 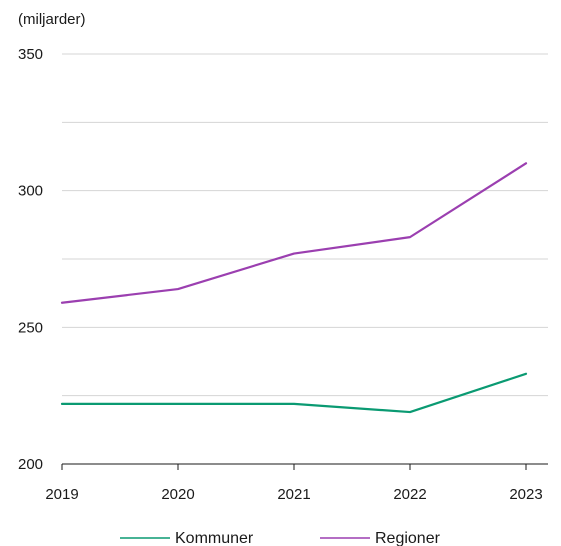 What do you see at coordinates (280, 538) in the screenshot?
I see `legend: Kommuner Regioner` at bounding box center [280, 538].